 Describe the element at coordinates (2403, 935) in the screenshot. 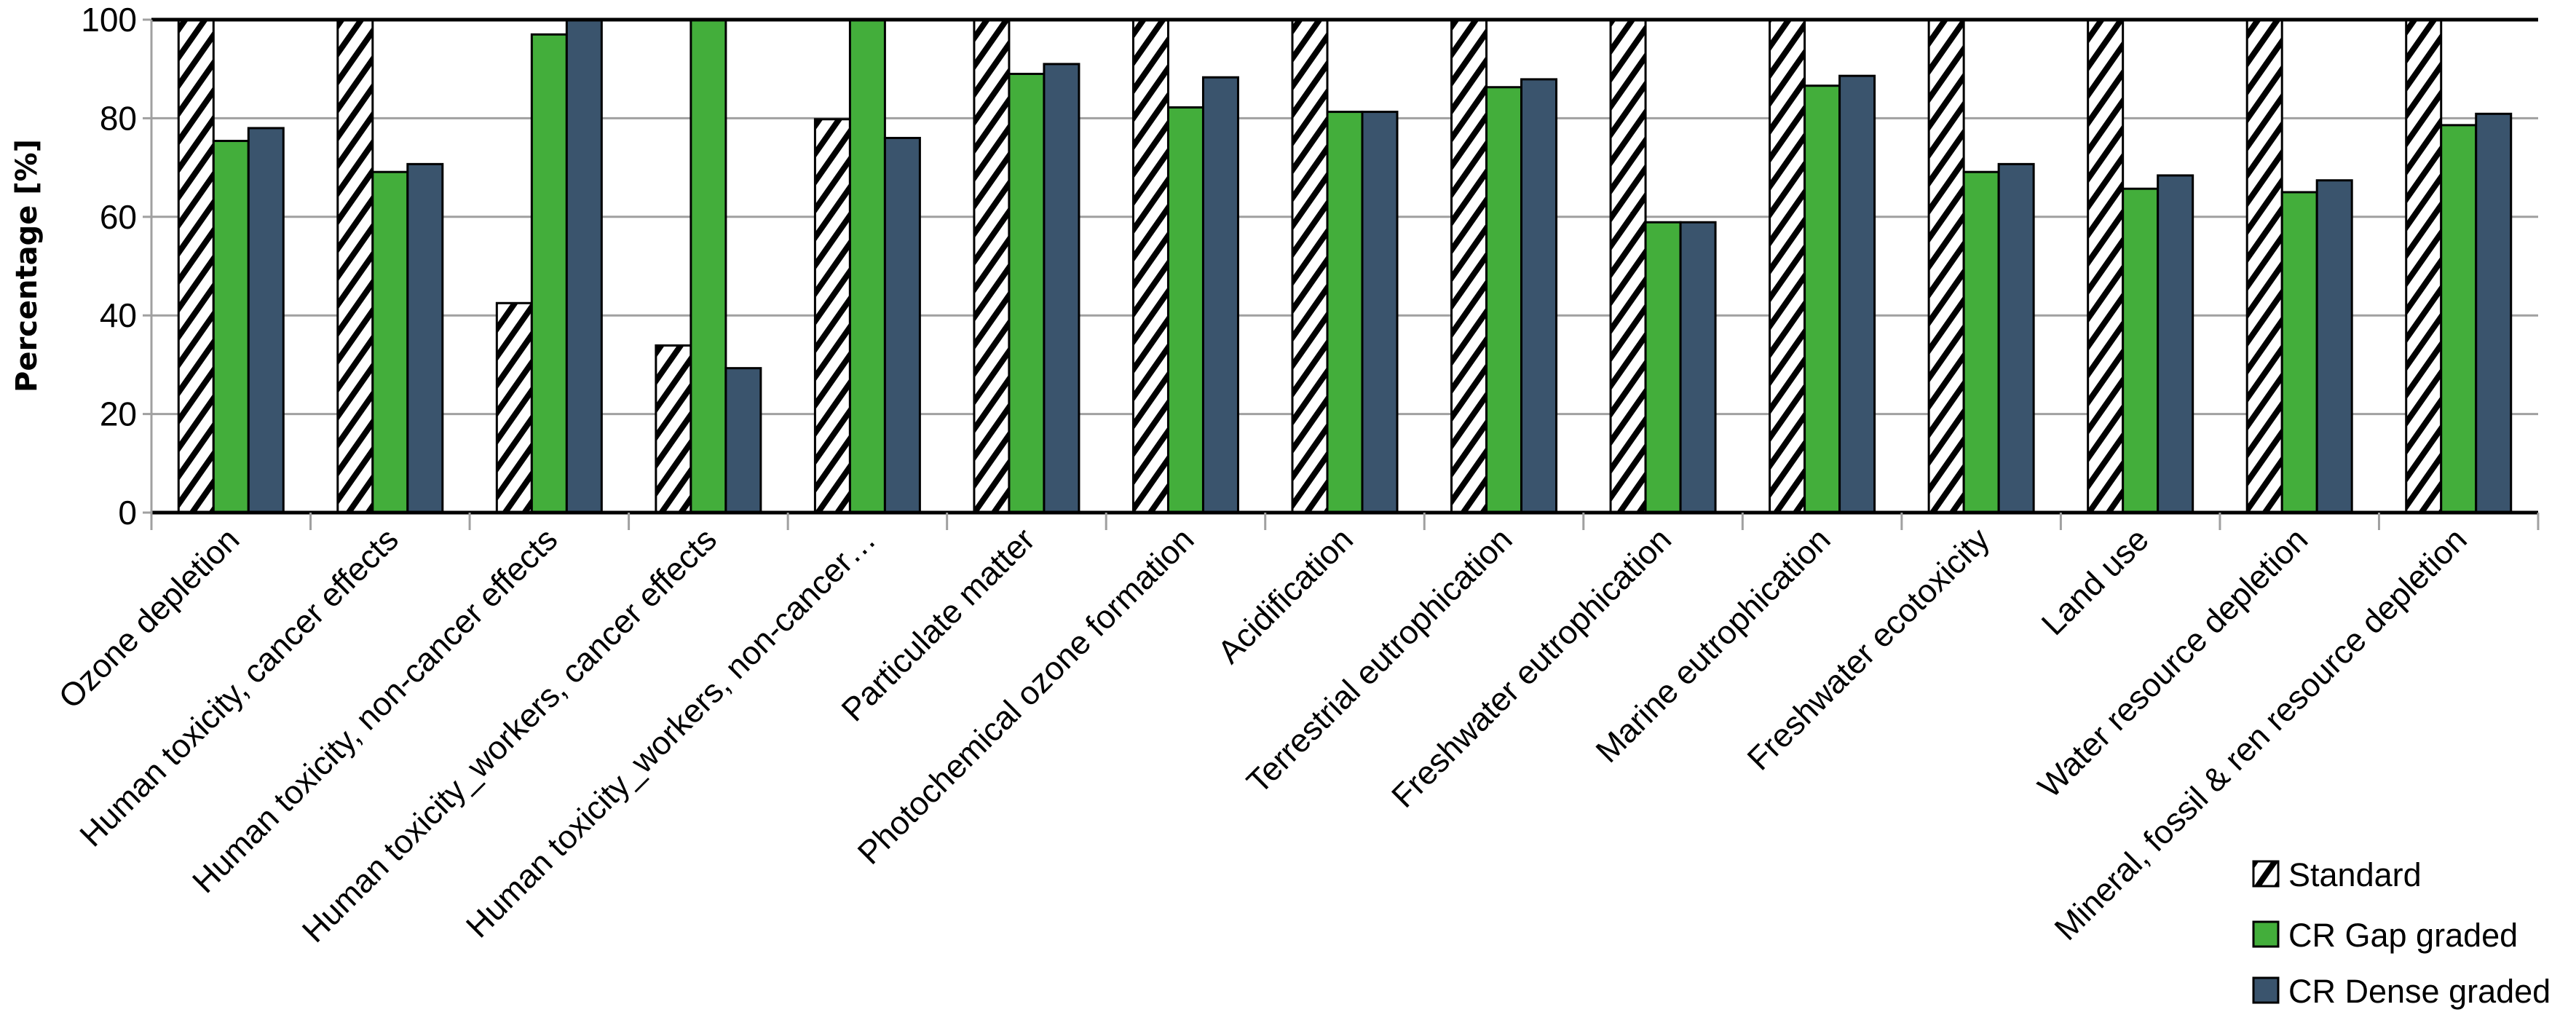

I see `legend-label: CR Gap graded` at that location.